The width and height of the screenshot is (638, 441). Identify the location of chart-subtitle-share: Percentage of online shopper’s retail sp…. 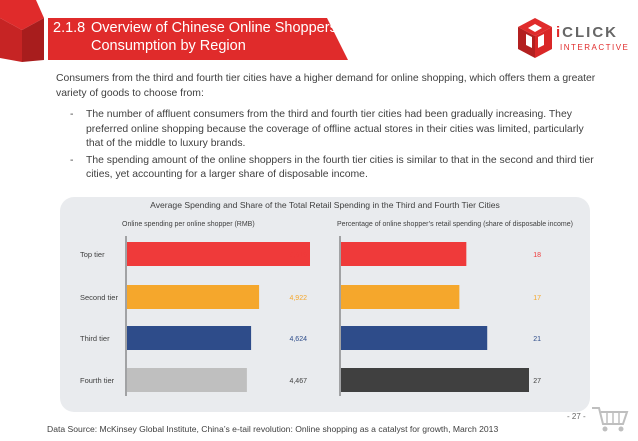
(455, 224).